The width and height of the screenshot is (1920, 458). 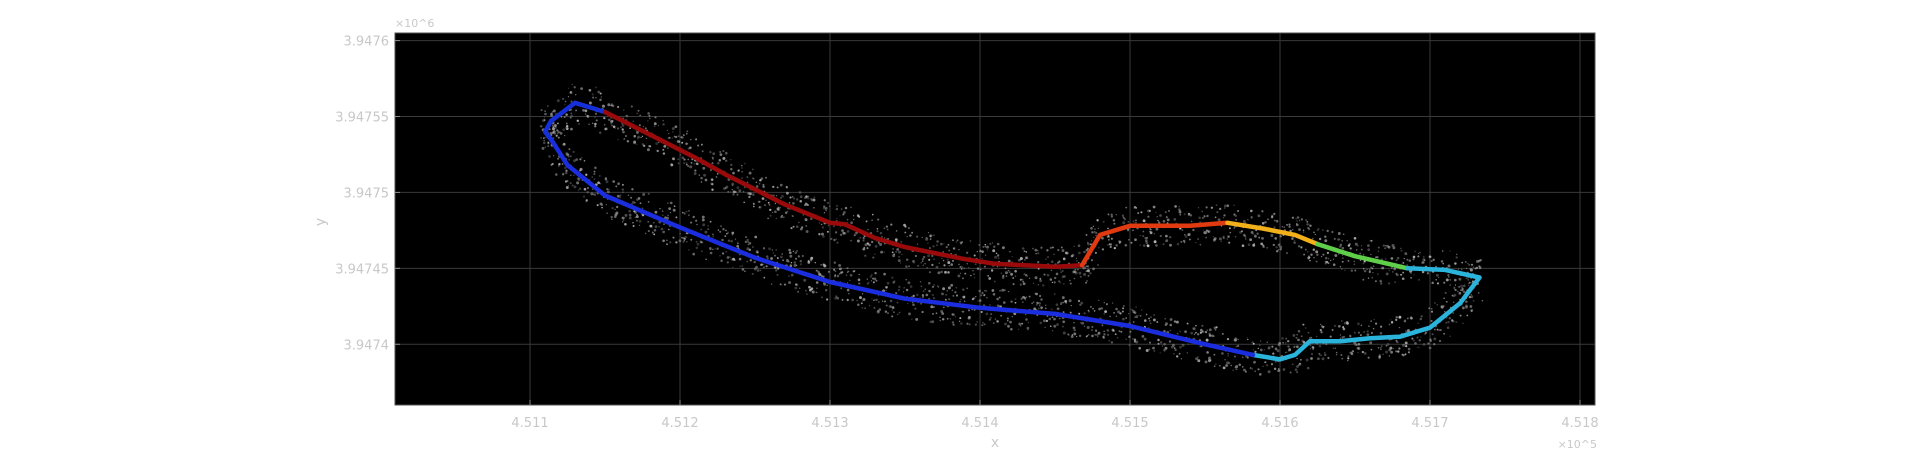 What do you see at coordinates (1579, 423) in the screenshot?
I see `x-tick-label: 4.518` at bounding box center [1579, 423].